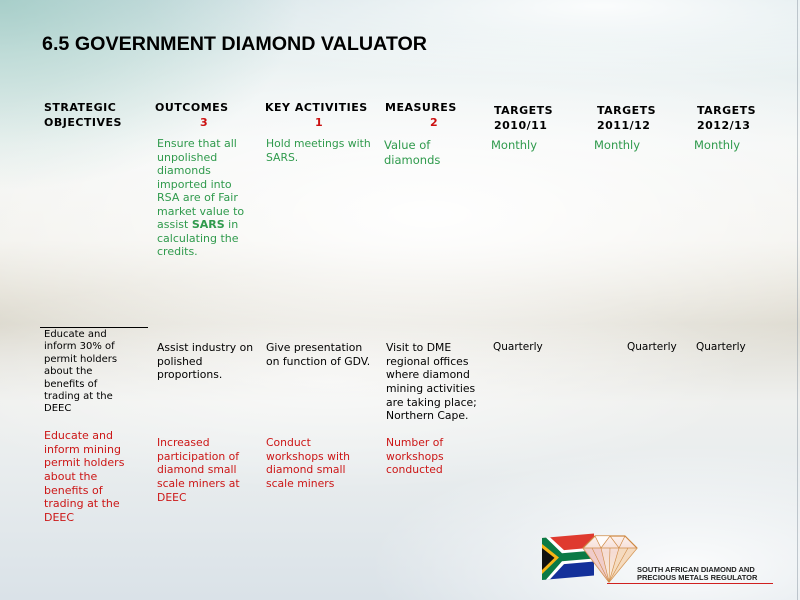  I want to click on row-1-outcome-emphasis: SARS, so click(208, 224).